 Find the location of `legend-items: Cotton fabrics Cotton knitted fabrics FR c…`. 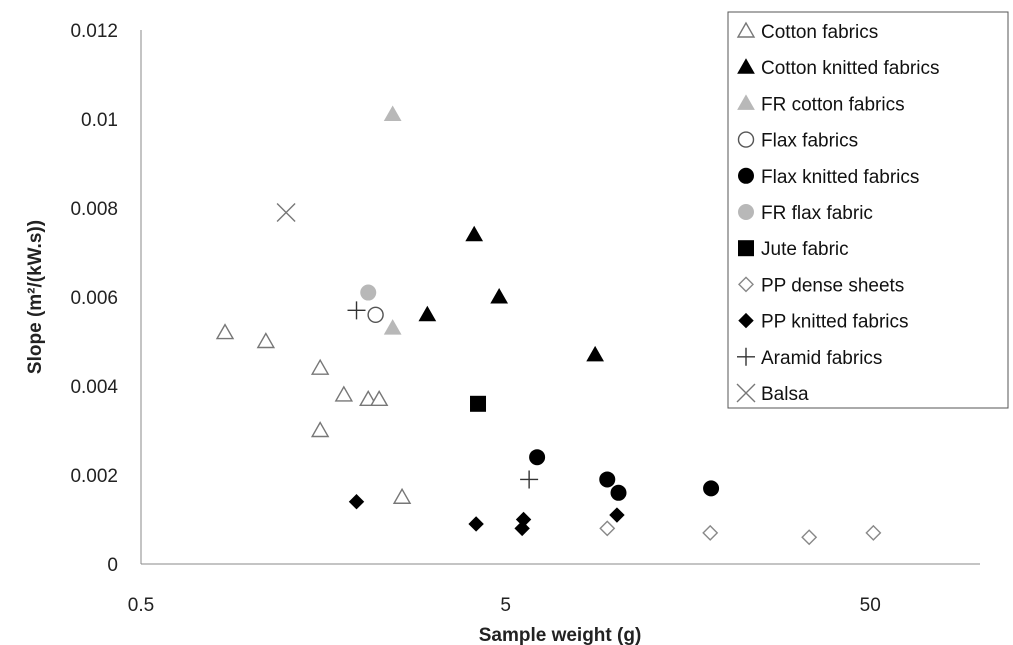

legend-items: Cotton fabrics Cotton knitted fabrics FR c… is located at coordinates (837, 213).